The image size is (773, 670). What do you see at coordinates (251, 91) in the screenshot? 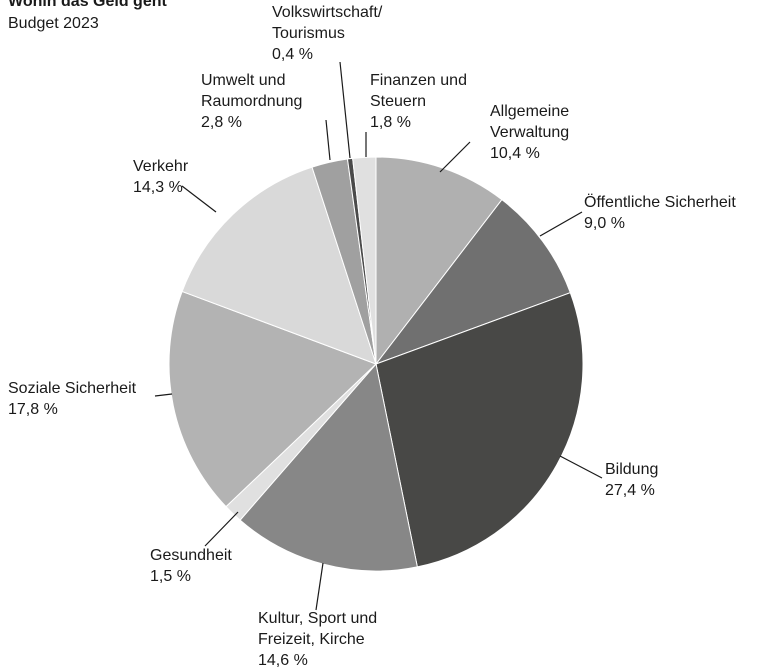
I see `slice-name: Umwelt und Raumordnung` at bounding box center [251, 91].